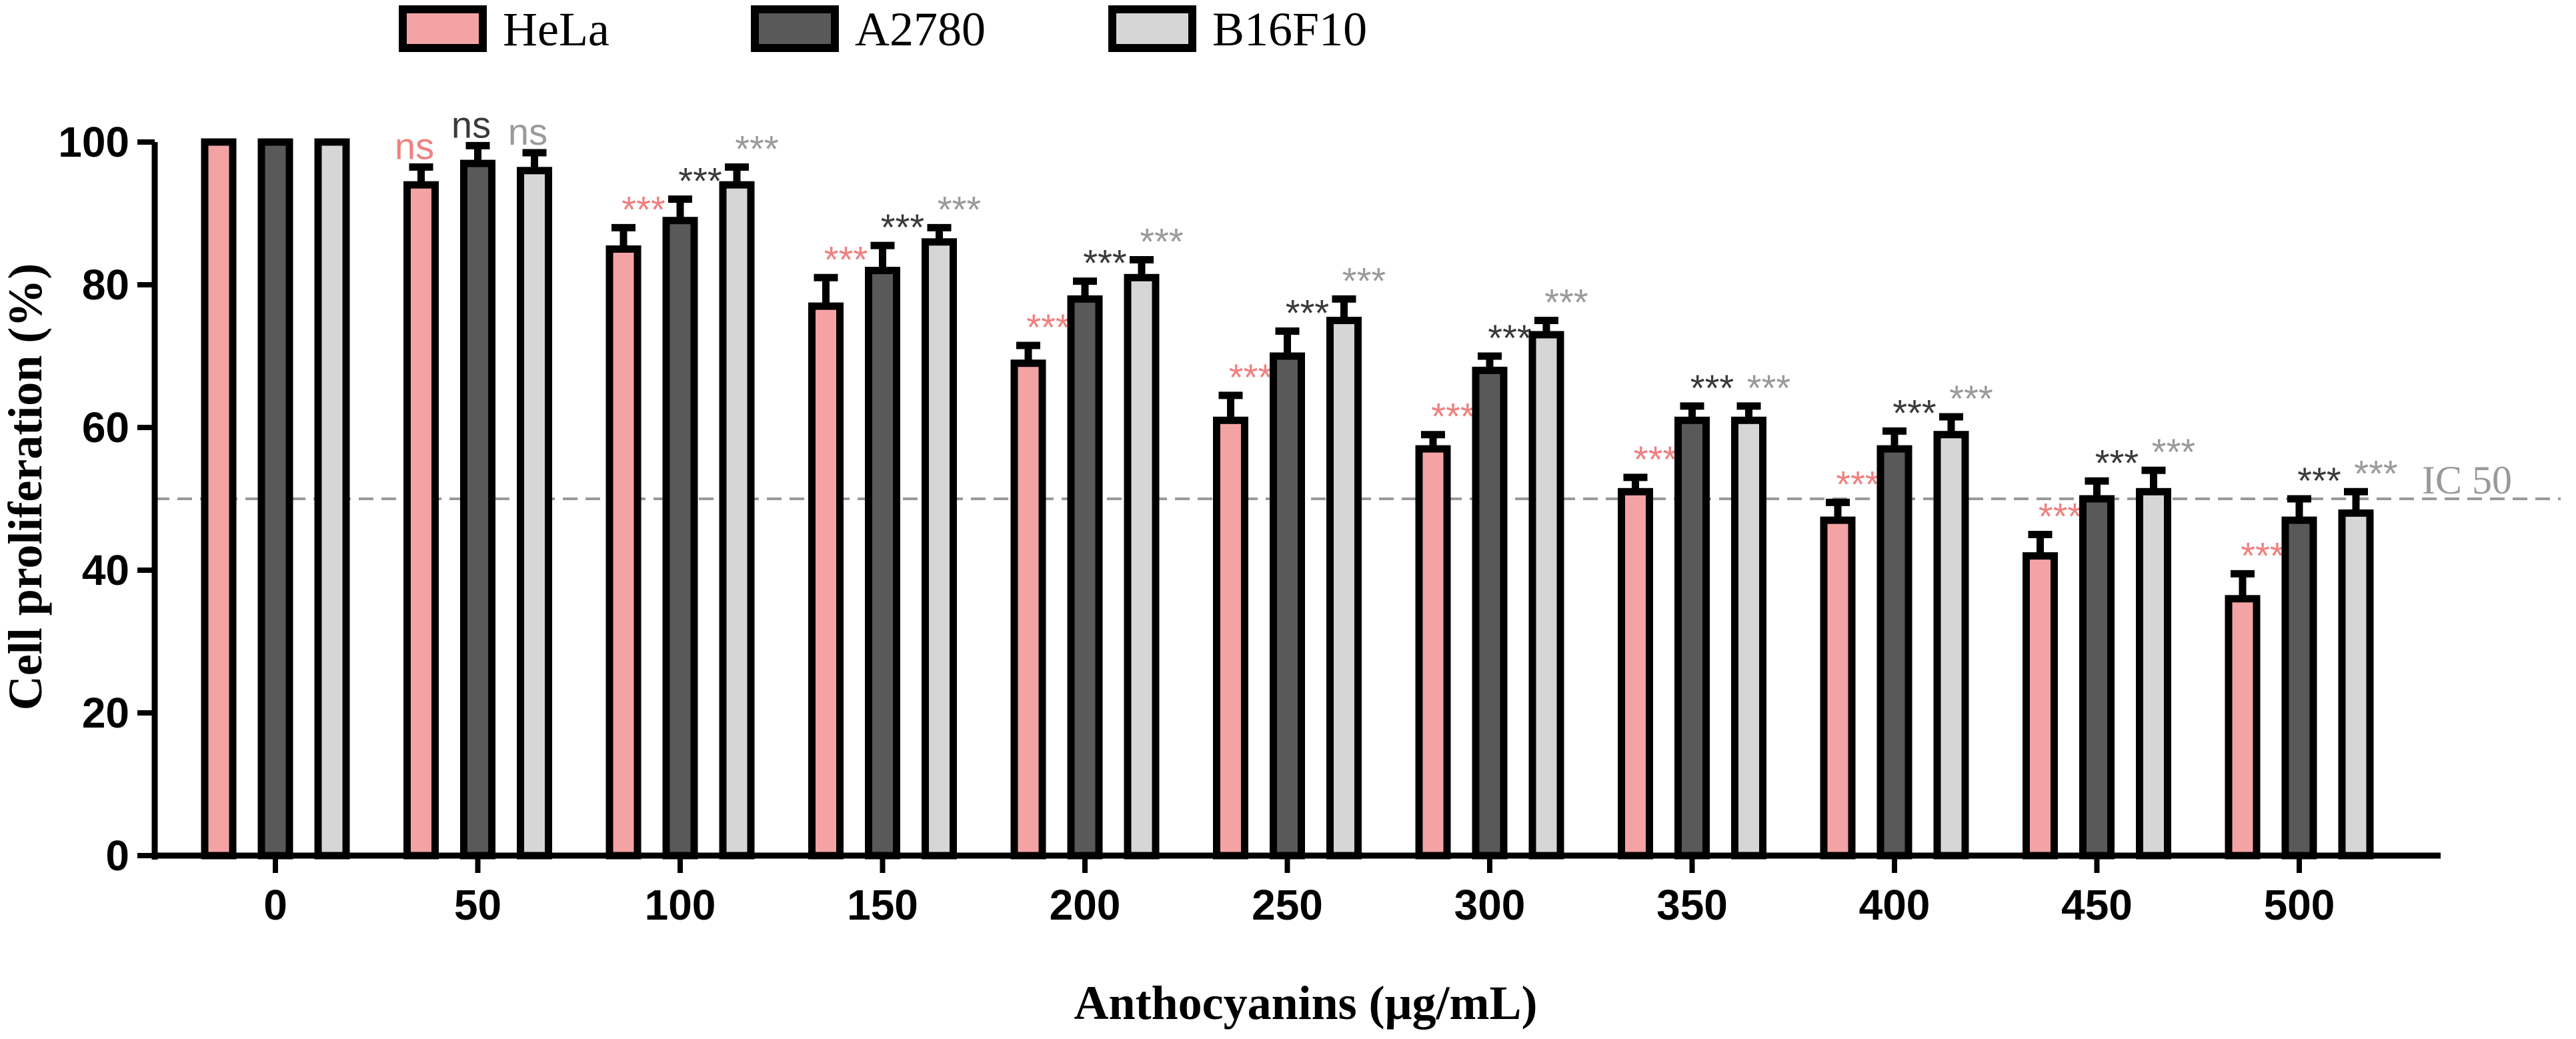 The height and width of the screenshot is (1039, 2576). Describe the element at coordinates (920, 30) in the screenshot. I see `legend-label-a2780: A2780` at that location.